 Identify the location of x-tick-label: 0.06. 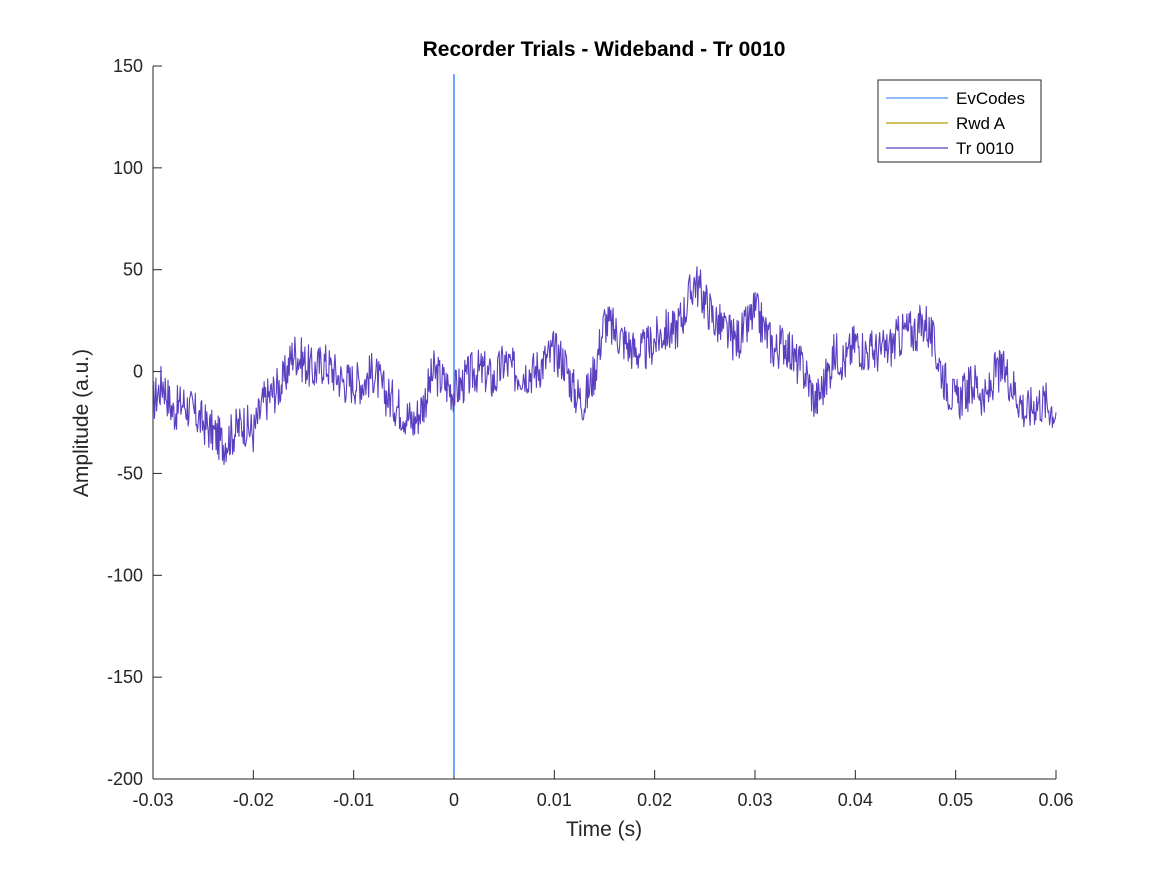
(1055, 800).